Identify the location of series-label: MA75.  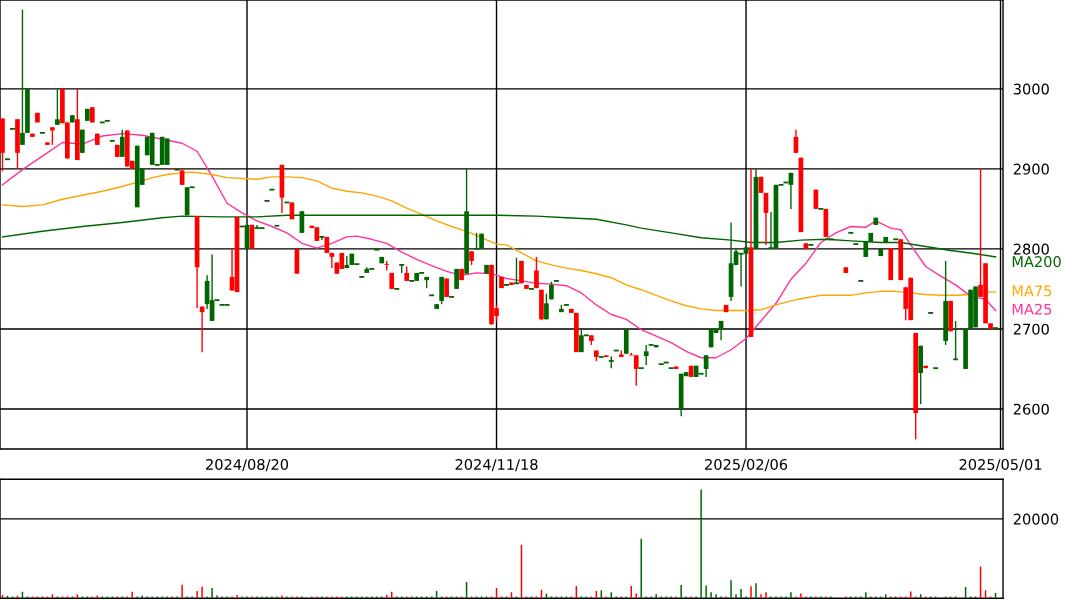
(1032, 291).